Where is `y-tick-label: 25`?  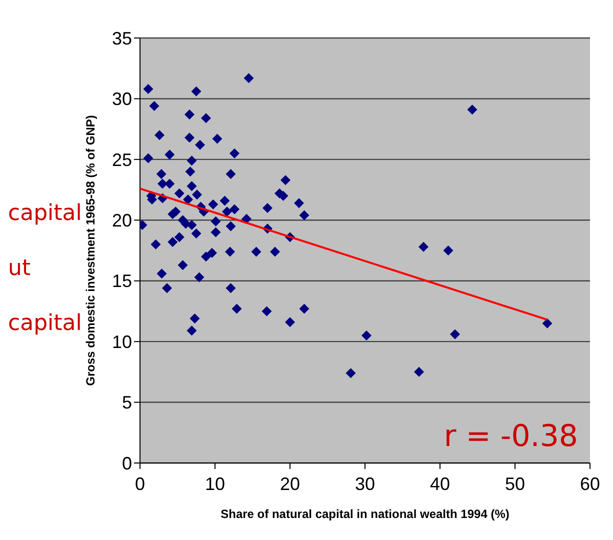
y-tick-label: 25 is located at coordinates (122, 160).